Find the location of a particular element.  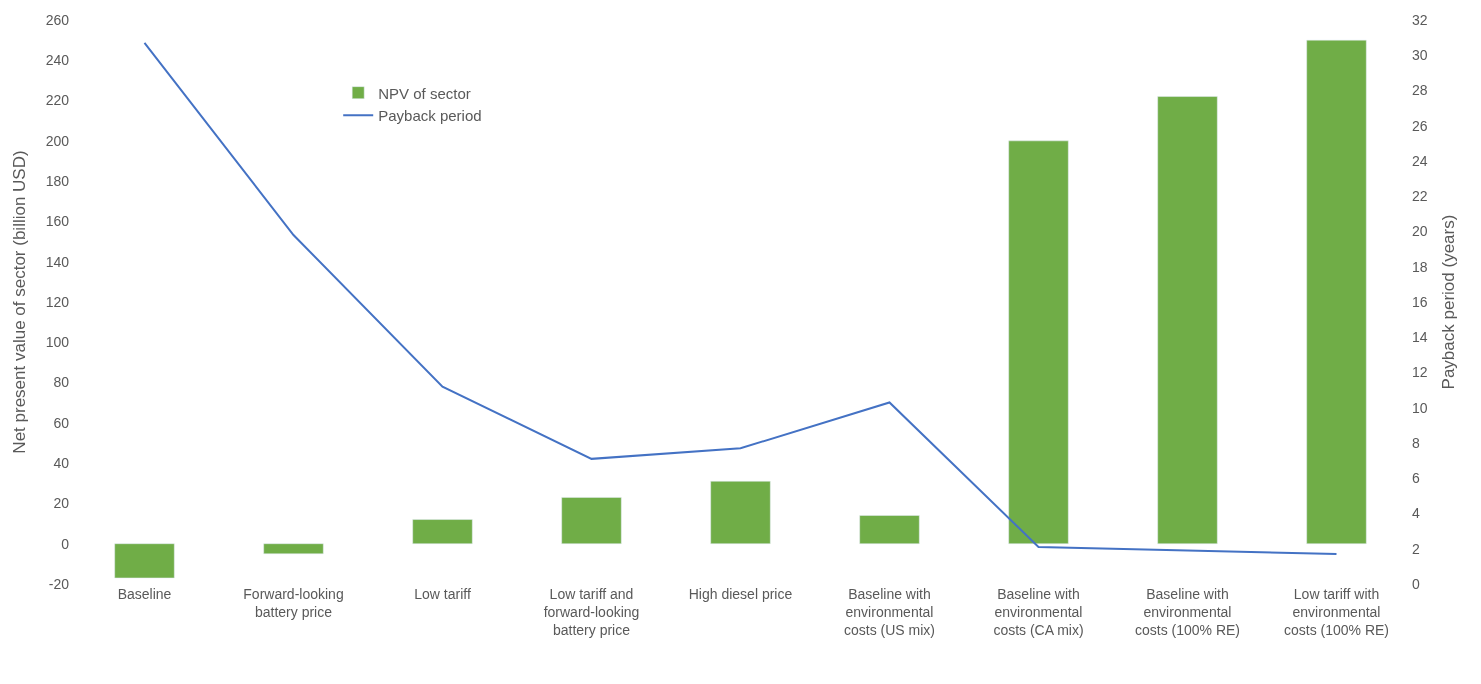

x-tick-label: Baseline with environmental costs (US mix) is located at coordinates (889, 612).